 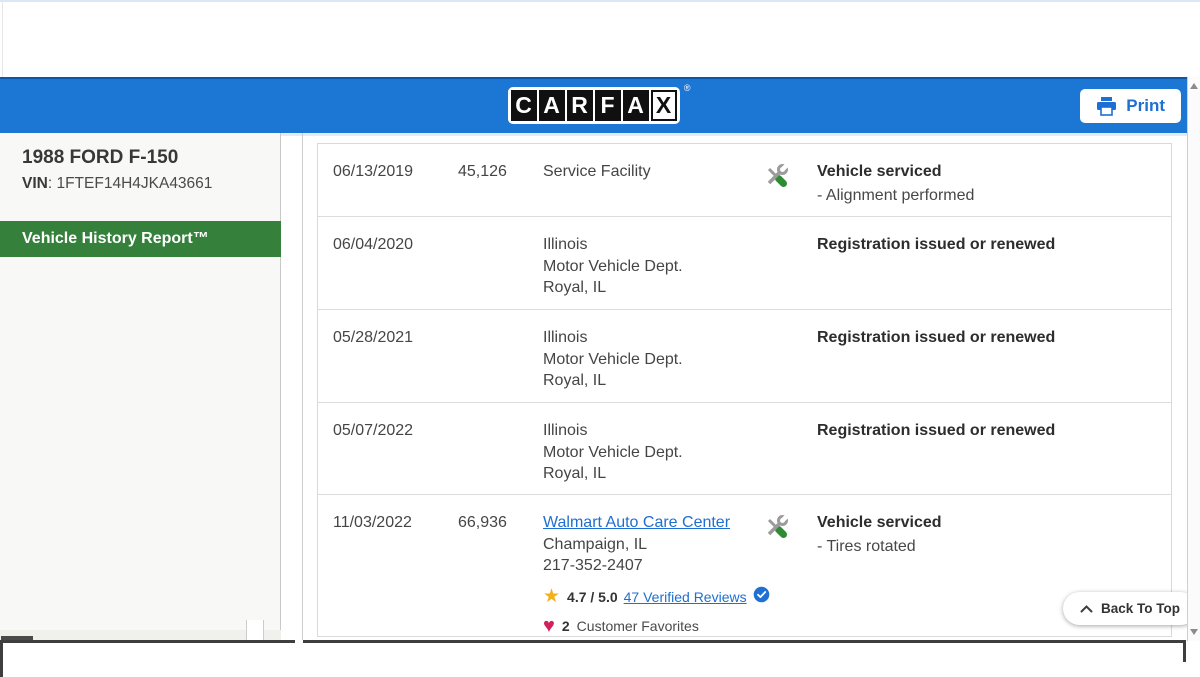 I want to click on report-banner: Vehicle History Report™, so click(x=140, y=239).